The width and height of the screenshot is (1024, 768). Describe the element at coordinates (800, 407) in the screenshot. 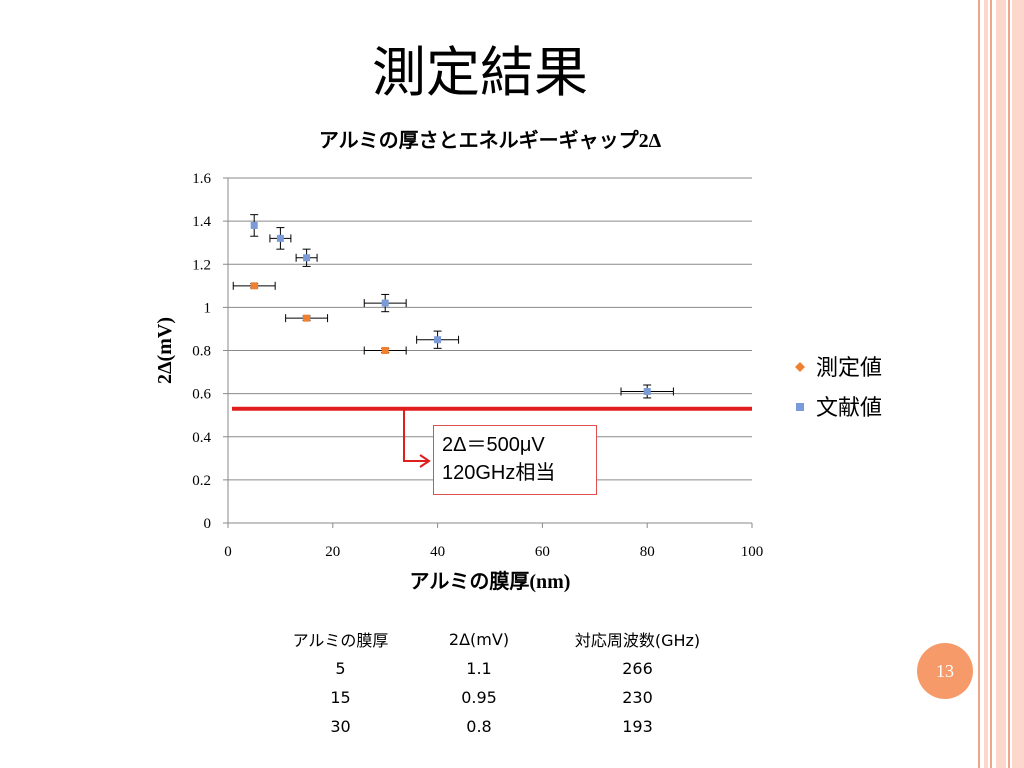

I see `legend-marker-square` at that location.